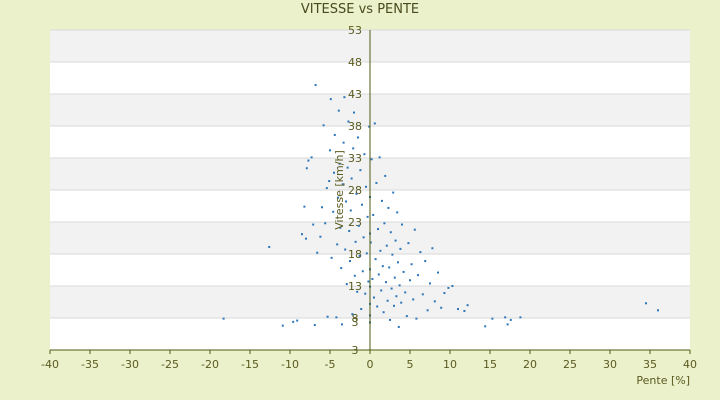 Image resolution: width=720 pixels, height=400 pixels. What do you see at coordinates (330, 364) in the screenshot?
I see `x-tick-label: -5` at bounding box center [330, 364].